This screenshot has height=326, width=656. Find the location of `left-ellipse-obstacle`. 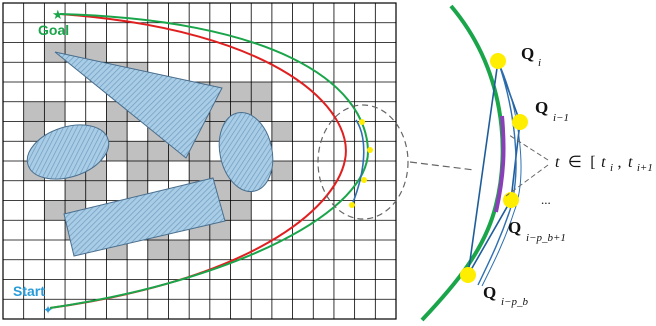

left-ellipse-obstacle is located at coordinates (68, 152).